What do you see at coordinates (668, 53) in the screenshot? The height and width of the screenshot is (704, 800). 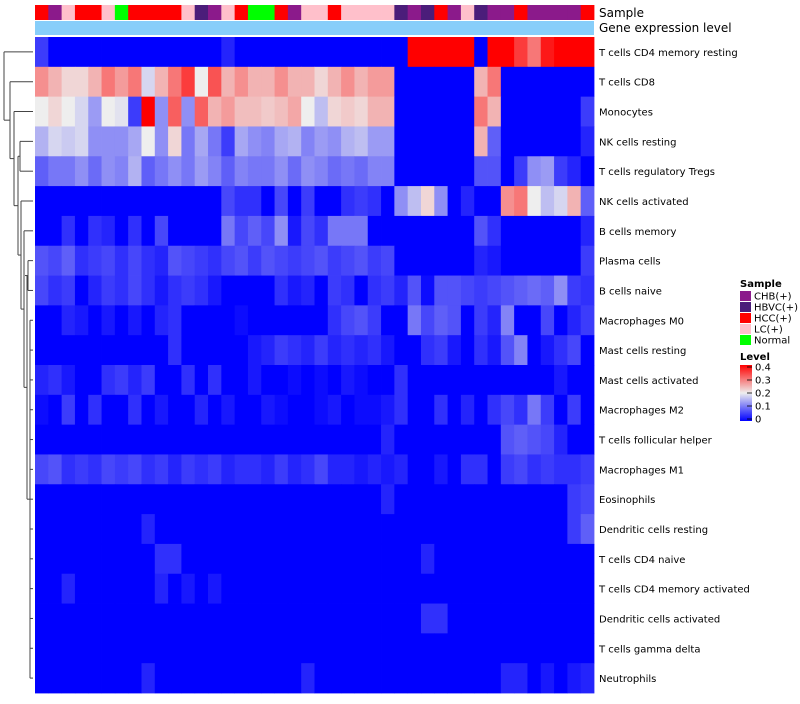 I see `row-label: T cells CD4 memory resting` at bounding box center [668, 53].